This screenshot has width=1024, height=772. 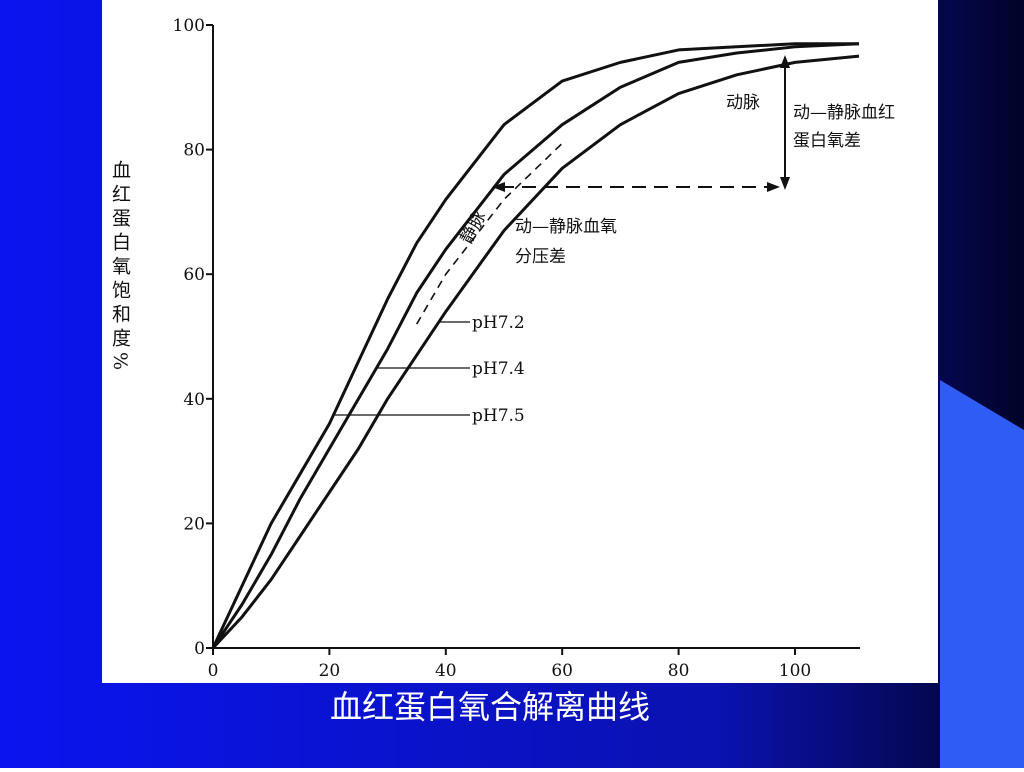 I want to click on x-tick-label: 40, so click(x=446, y=671).